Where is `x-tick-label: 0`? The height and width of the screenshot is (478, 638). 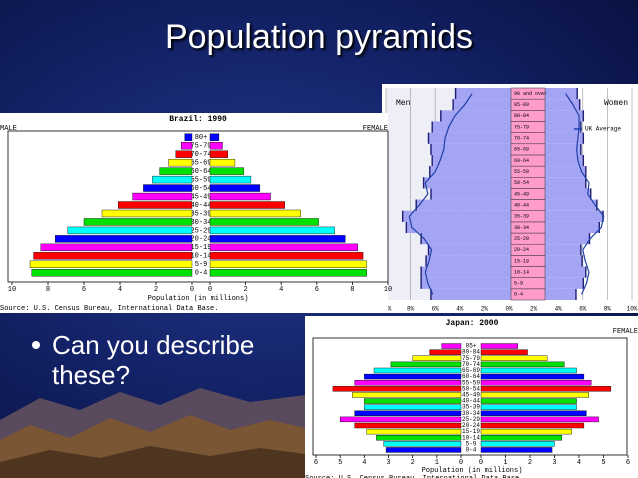 x-tick-label: 0 is located at coordinates (210, 290).